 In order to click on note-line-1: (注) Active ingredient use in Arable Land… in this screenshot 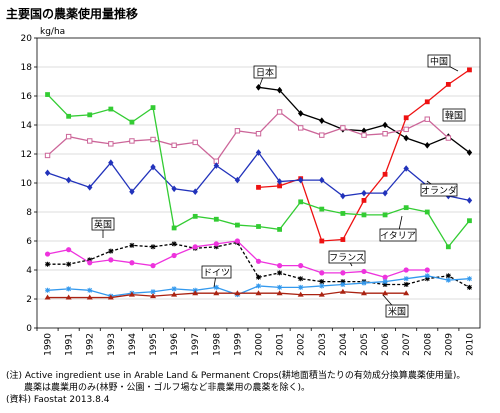, I will do `click(236, 376)`.